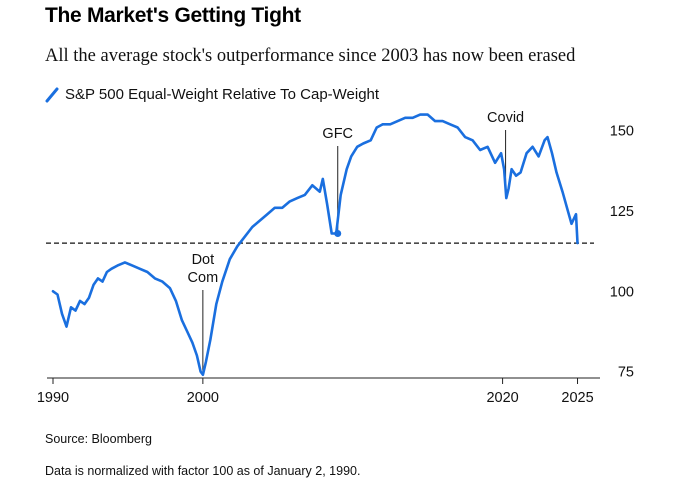 This screenshot has width=685, height=482. Describe the element at coordinates (99, 439) in the screenshot. I see `source-note: Source: Bloomberg` at that location.